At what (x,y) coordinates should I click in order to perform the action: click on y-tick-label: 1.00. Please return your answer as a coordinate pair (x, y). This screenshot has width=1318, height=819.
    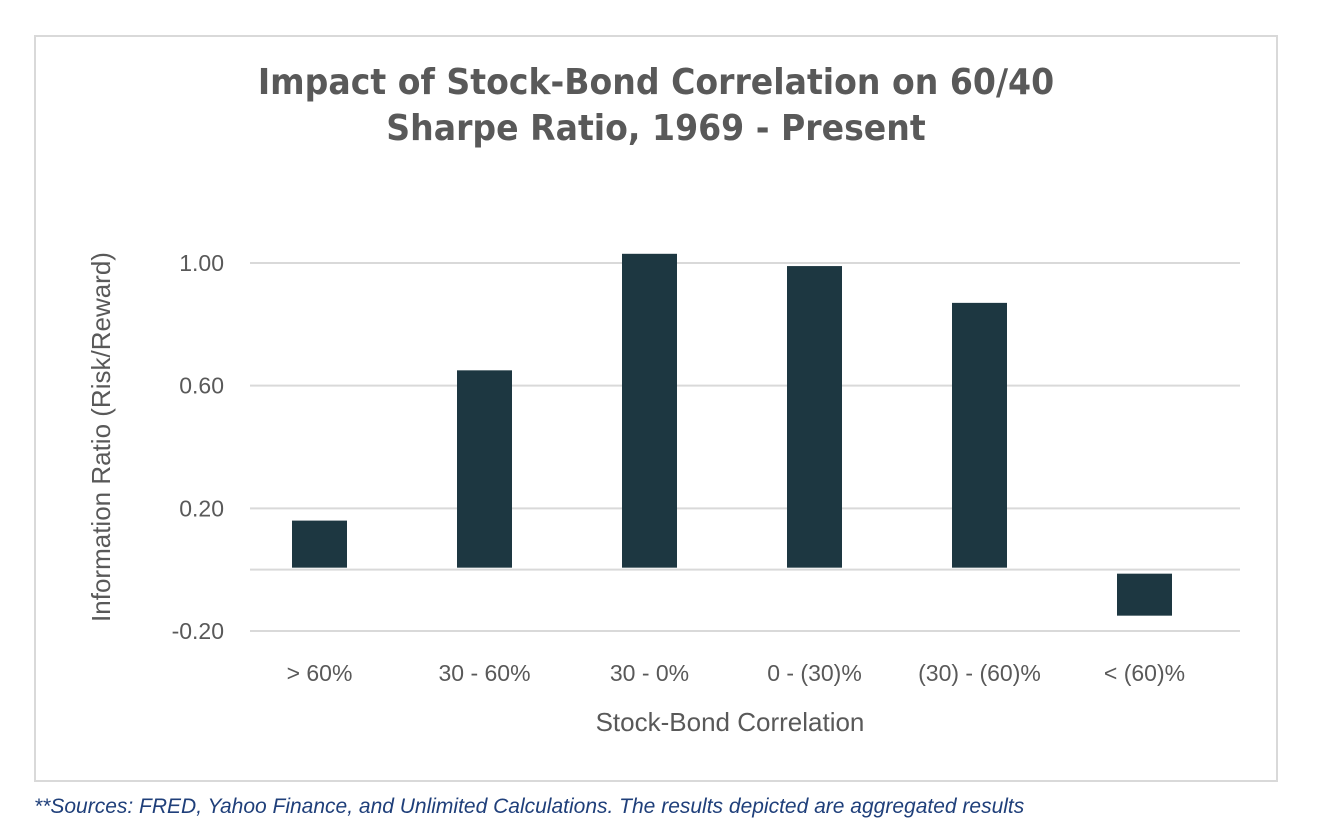
    Looking at the image, I should click on (201, 263).